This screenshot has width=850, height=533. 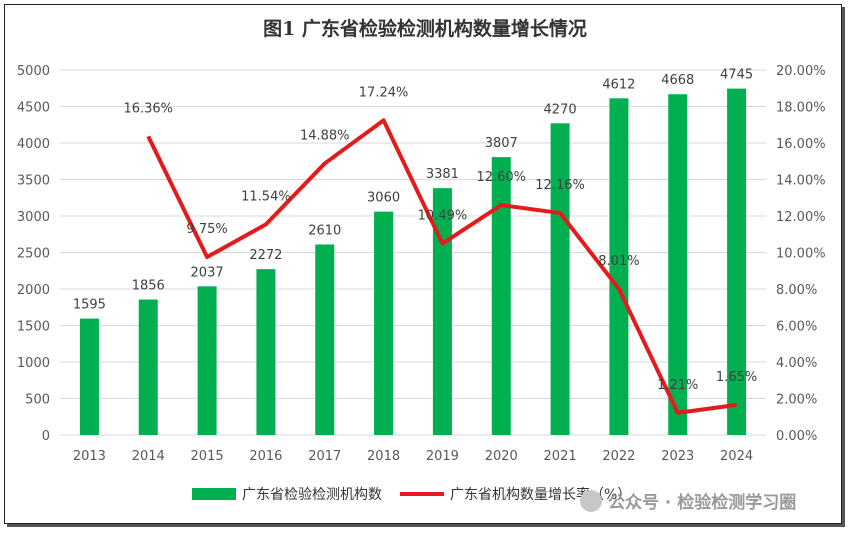 I want to click on x-tick-label: 2014, so click(x=148, y=456).